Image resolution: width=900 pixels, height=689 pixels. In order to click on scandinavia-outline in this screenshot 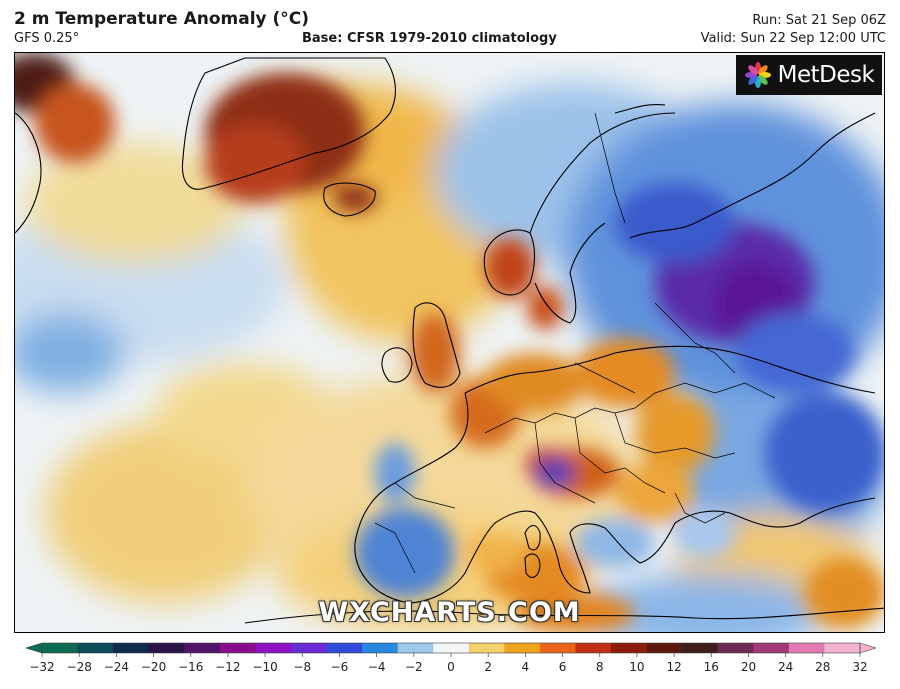, I will do `click(602, 218)`.